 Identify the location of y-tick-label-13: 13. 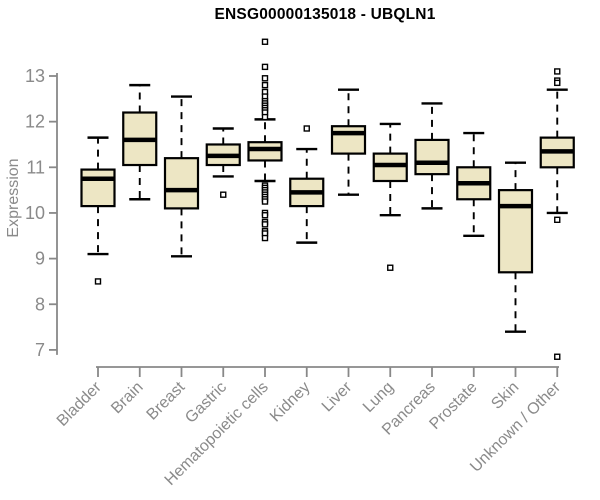
(35, 76).